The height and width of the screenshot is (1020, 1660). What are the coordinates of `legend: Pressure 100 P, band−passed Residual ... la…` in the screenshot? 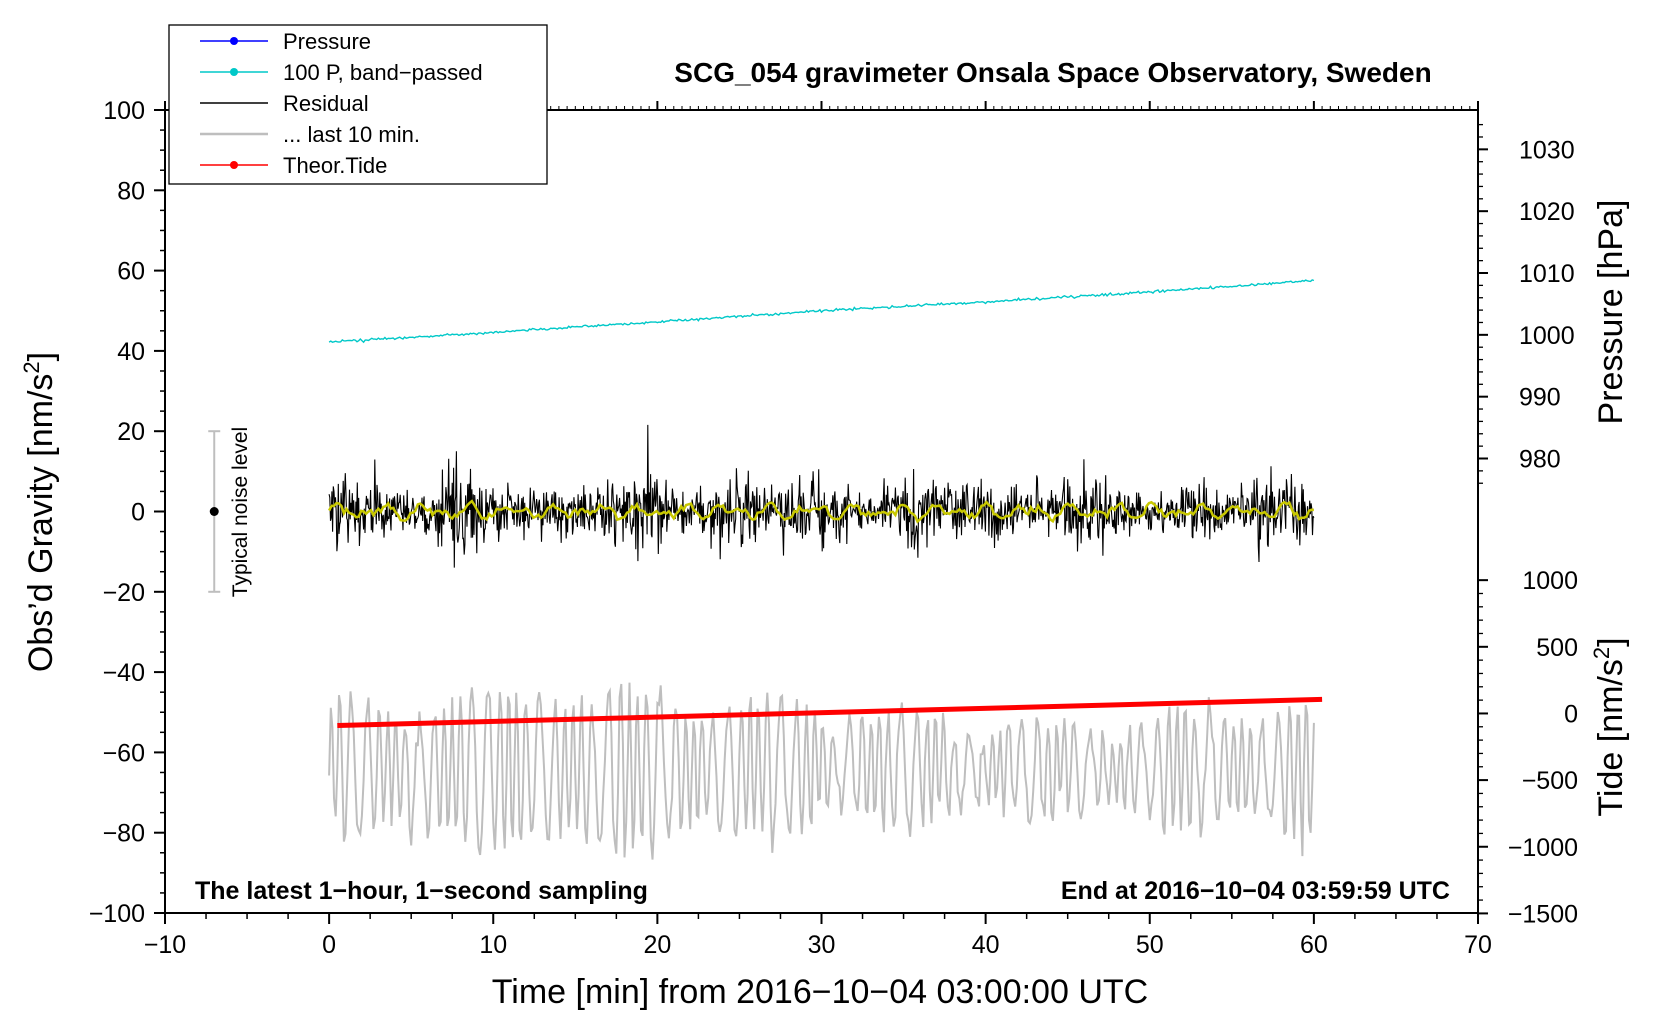 It's located at (358, 104).